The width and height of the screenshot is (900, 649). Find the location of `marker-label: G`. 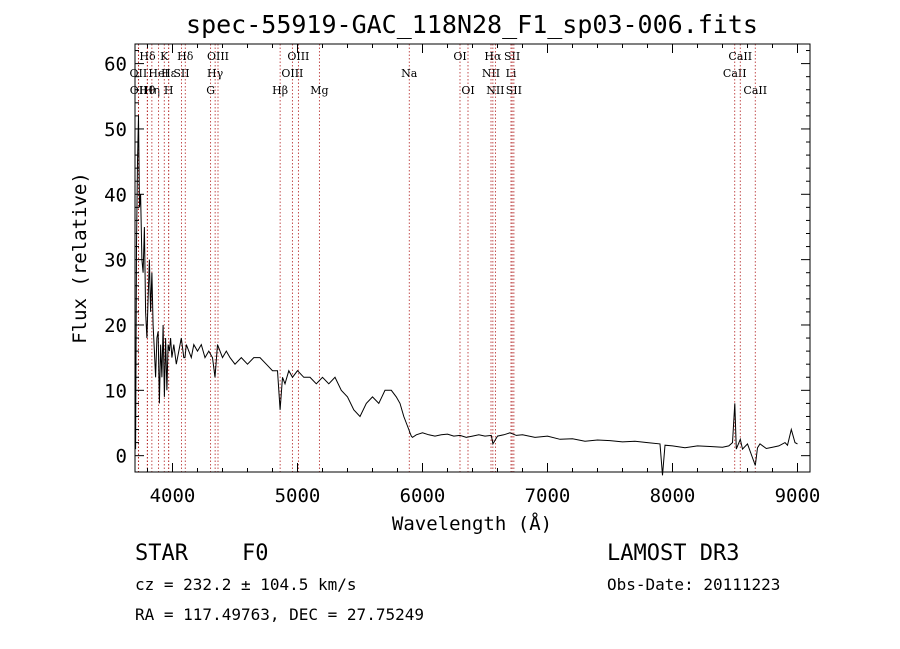

marker-label: G is located at coordinates (210, 90).